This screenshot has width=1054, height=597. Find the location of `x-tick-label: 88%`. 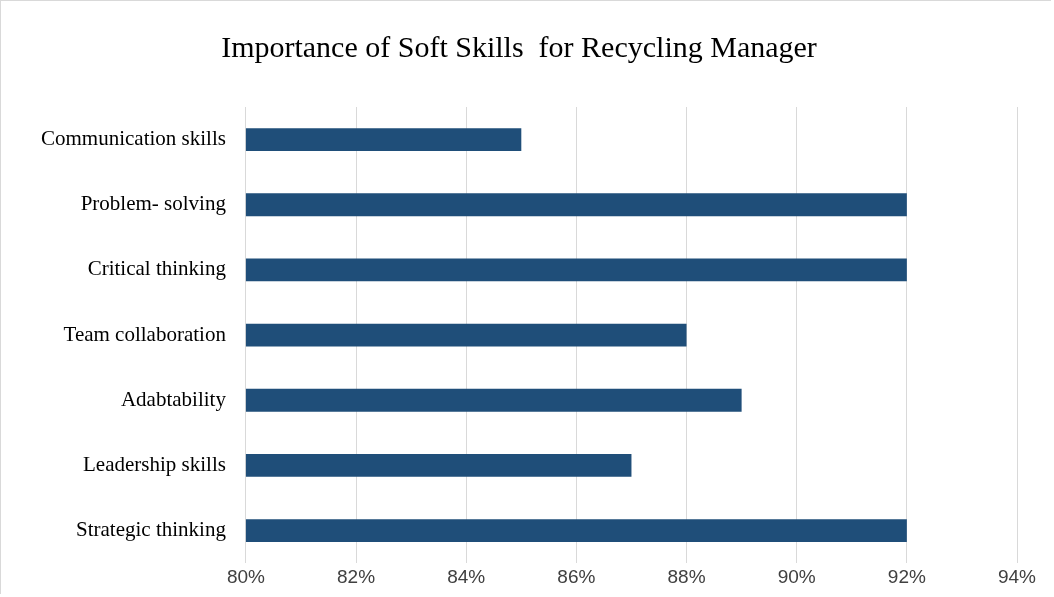

x-tick-label: 88% is located at coordinates (686, 576).